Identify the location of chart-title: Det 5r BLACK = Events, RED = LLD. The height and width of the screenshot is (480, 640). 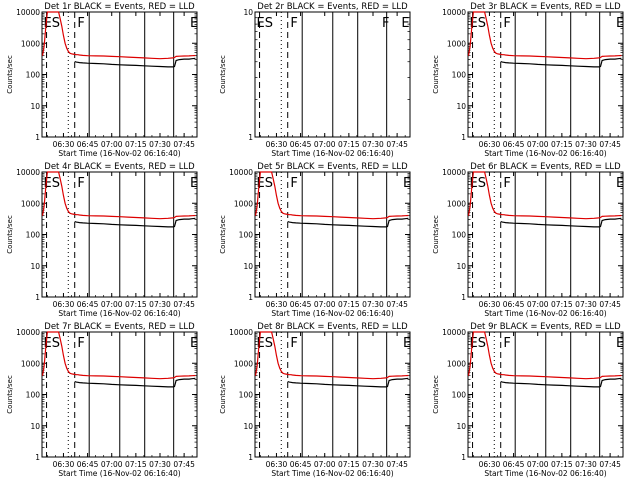
(332, 167).